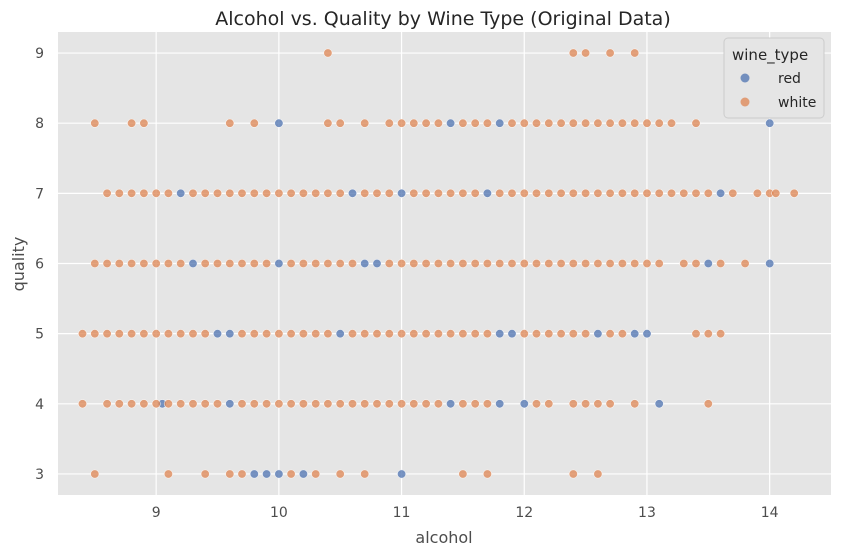  I want to click on y-axis-label: quality, so click(18, 264).